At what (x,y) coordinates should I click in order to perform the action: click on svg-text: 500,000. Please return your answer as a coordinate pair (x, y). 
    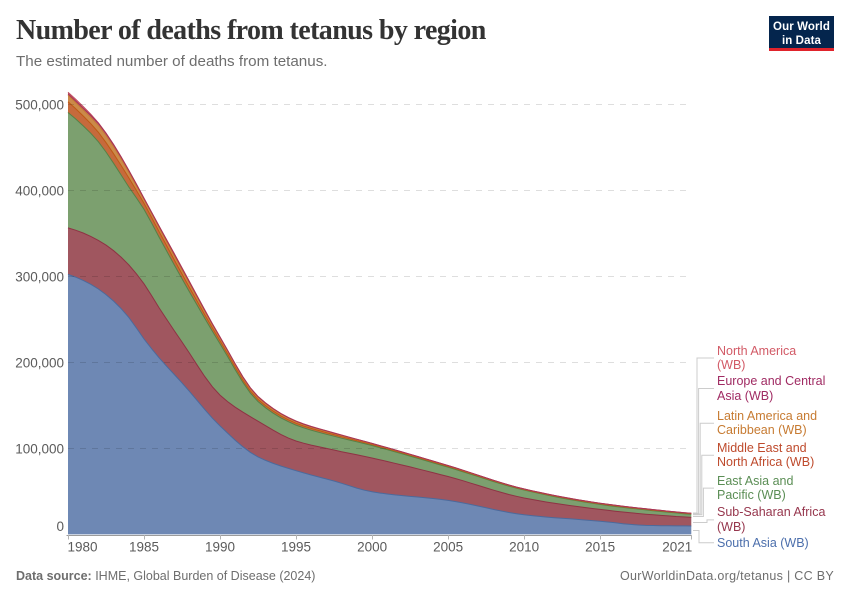
    Looking at the image, I should click on (39, 105).